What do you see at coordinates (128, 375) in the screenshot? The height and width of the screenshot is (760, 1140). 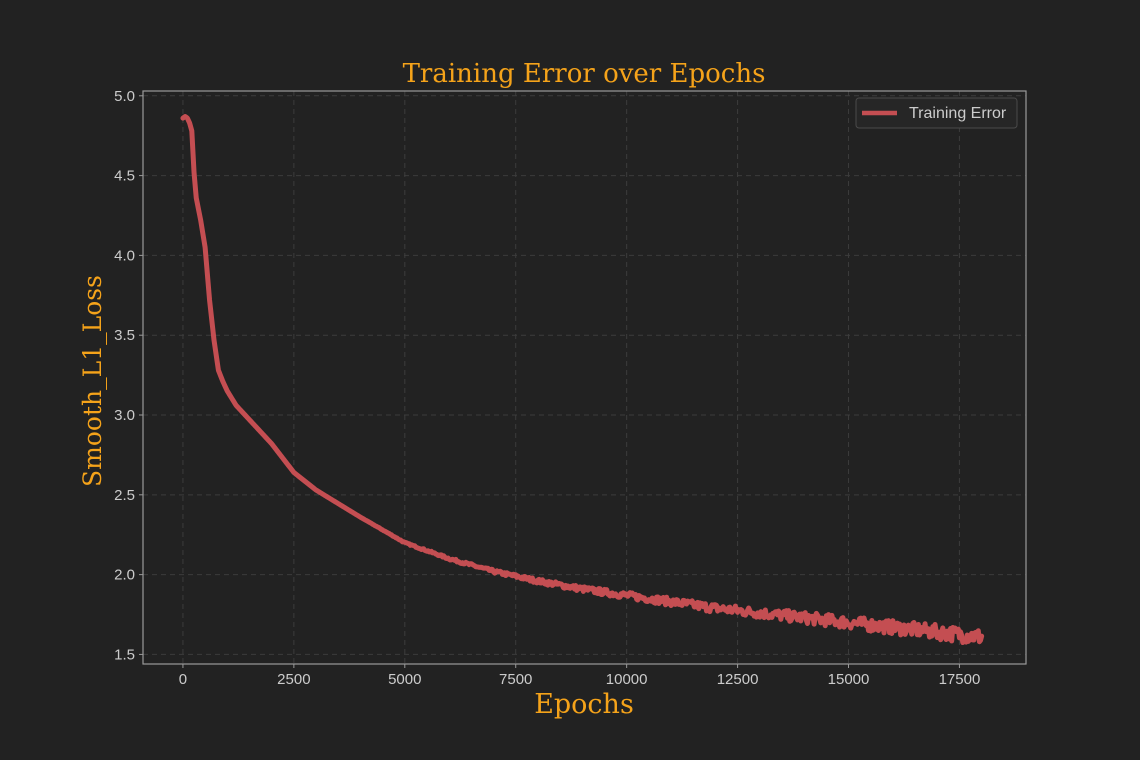 I see `y-ticks: 1.5 2.0 2.5 3.0 3.5 4.0 4.5 5.0` at bounding box center [128, 375].